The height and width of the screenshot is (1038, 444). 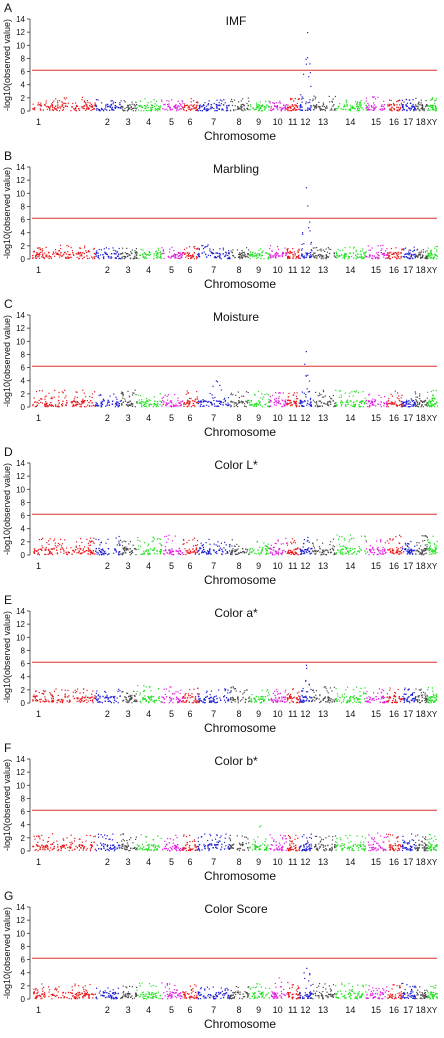 What do you see at coordinates (38, 418) in the screenshot?
I see `chromosome-tick-label: 1` at bounding box center [38, 418].